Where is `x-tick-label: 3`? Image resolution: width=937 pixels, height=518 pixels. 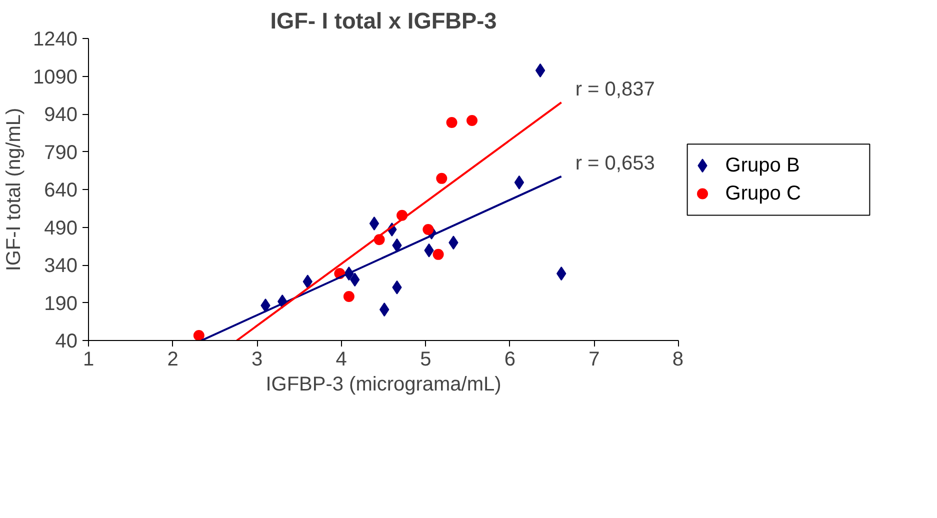
x-tick-label: 3 is located at coordinates (257, 359).